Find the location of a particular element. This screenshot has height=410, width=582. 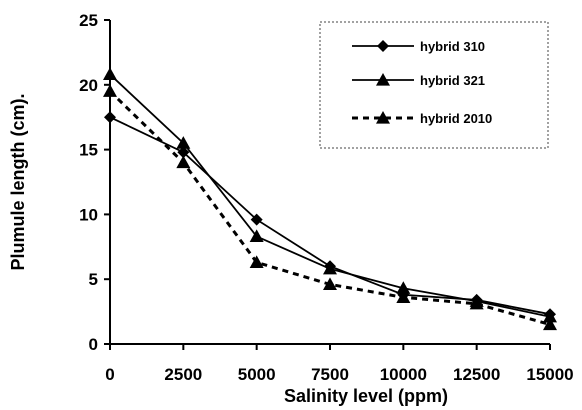

y-tick-label: 5 is located at coordinates (93, 279).